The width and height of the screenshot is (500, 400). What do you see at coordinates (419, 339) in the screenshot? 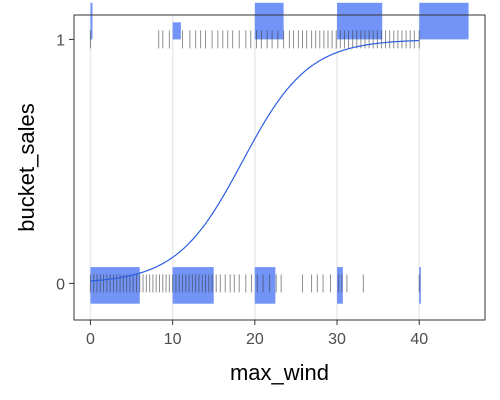
I see `x-tick-label: 40` at bounding box center [419, 339].